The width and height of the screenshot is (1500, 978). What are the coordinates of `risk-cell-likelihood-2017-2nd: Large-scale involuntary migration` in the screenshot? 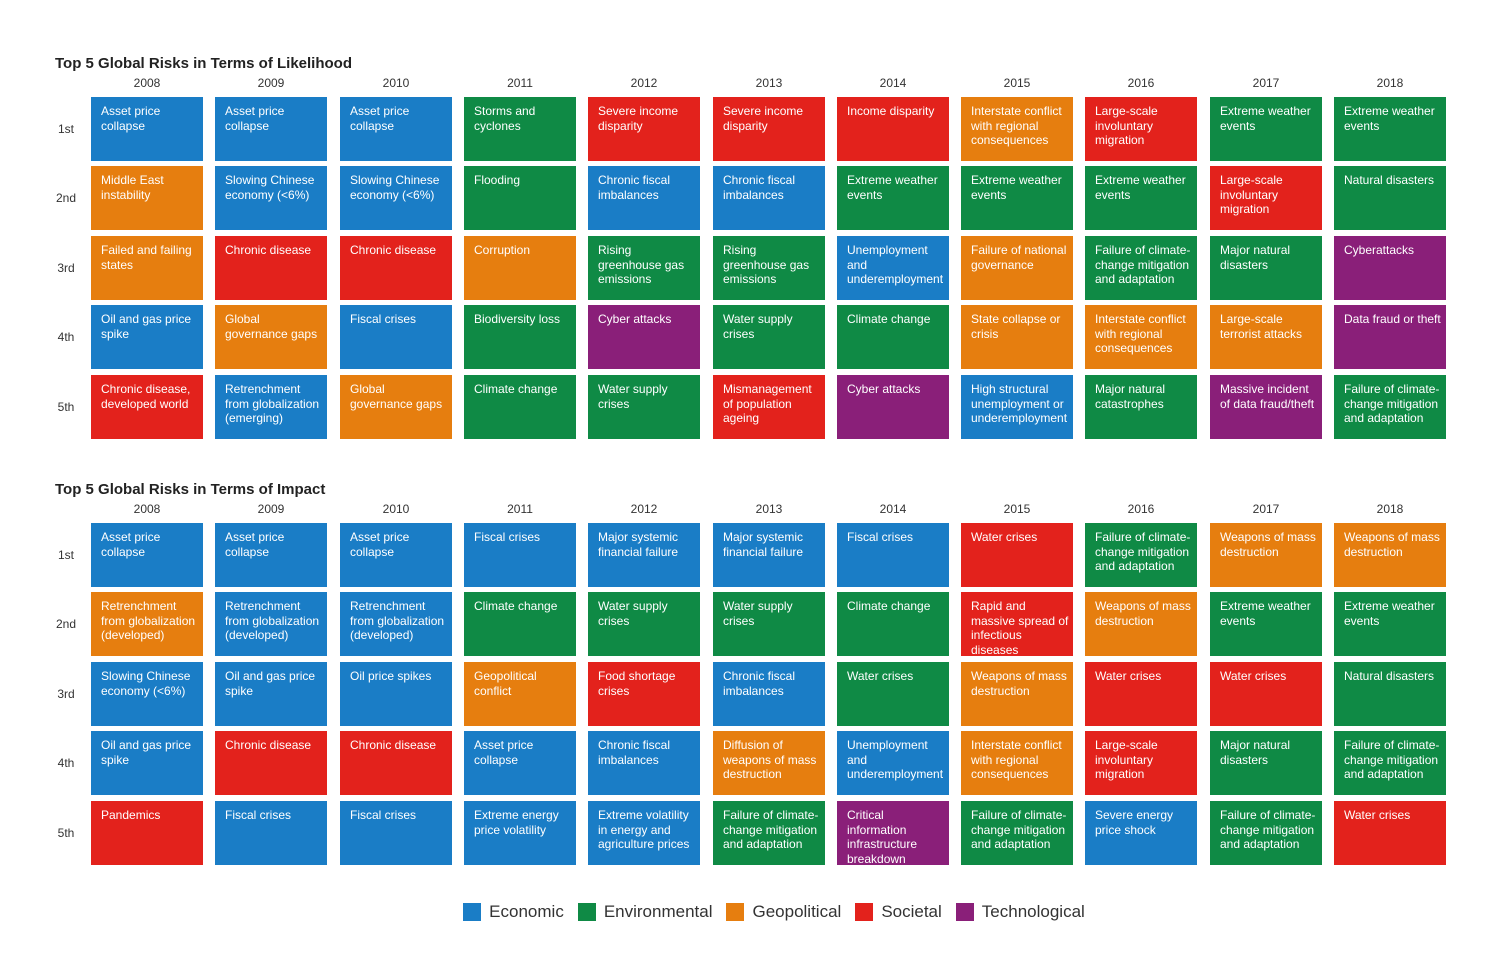 It's located at (1266, 198).